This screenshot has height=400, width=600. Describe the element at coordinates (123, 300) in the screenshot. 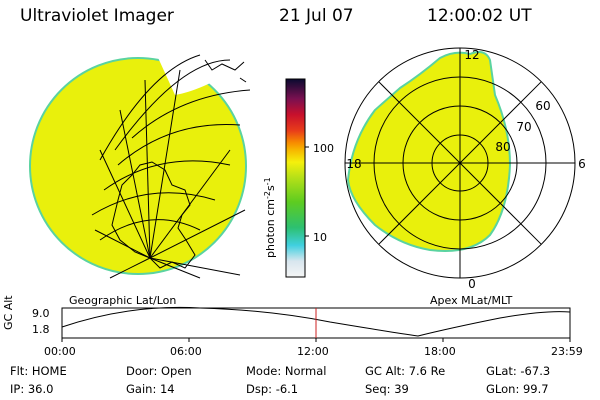

I see `left-panel-label: Geographic Lat/Lon` at that location.